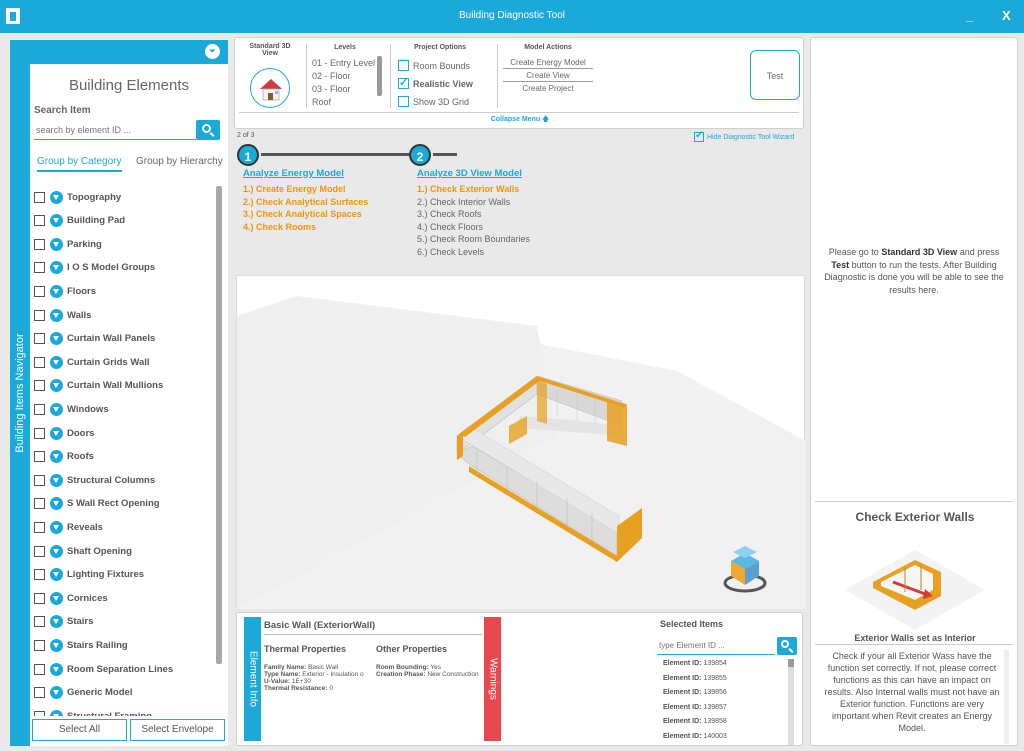  What do you see at coordinates (464, 201) in the screenshot?
I see `wizard-step-item: 2.) Check Interior Walls` at bounding box center [464, 201].